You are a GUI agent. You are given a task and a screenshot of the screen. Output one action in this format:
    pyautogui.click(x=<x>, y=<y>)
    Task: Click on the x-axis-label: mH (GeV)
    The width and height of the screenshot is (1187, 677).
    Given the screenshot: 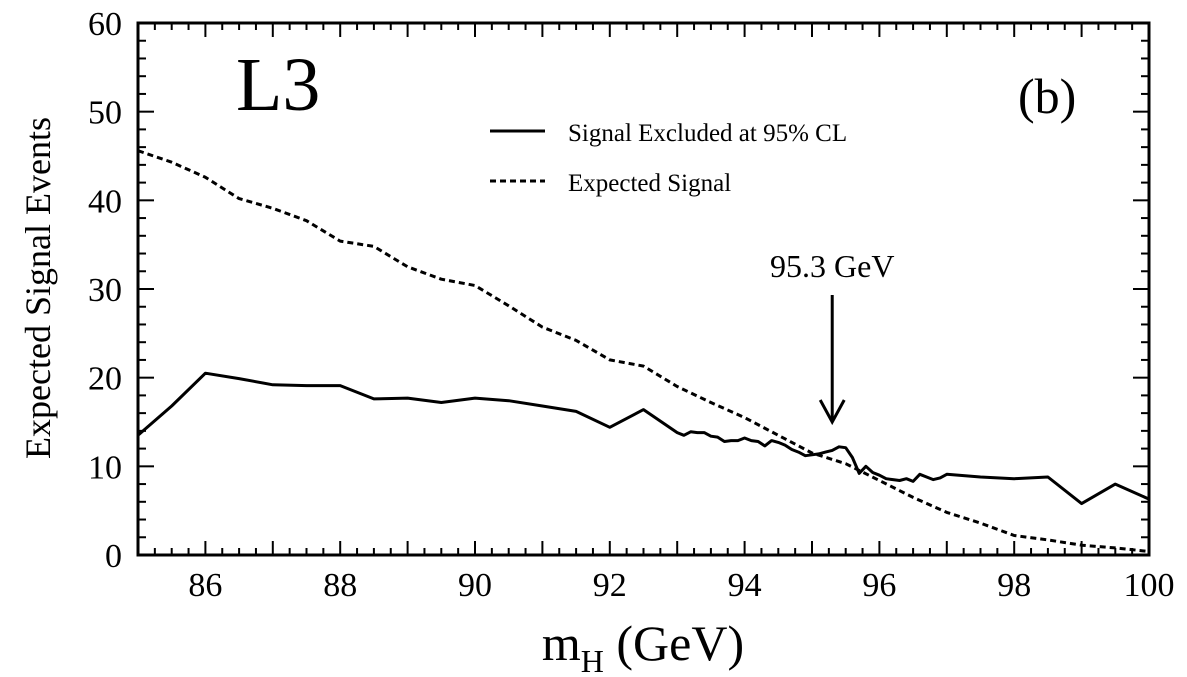 What is the action you would take?
    pyautogui.click(x=643, y=646)
    